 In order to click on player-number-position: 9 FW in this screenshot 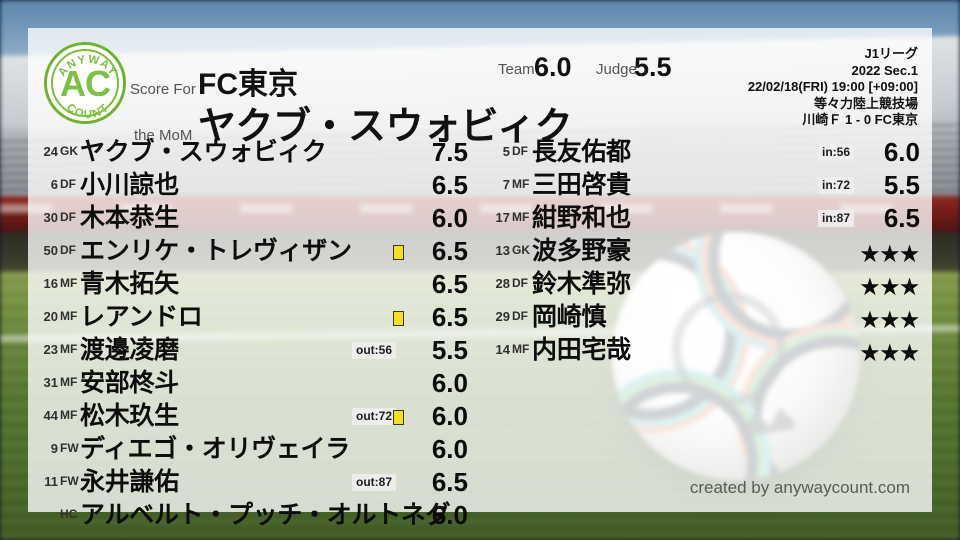, I will do `click(54, 449)`.